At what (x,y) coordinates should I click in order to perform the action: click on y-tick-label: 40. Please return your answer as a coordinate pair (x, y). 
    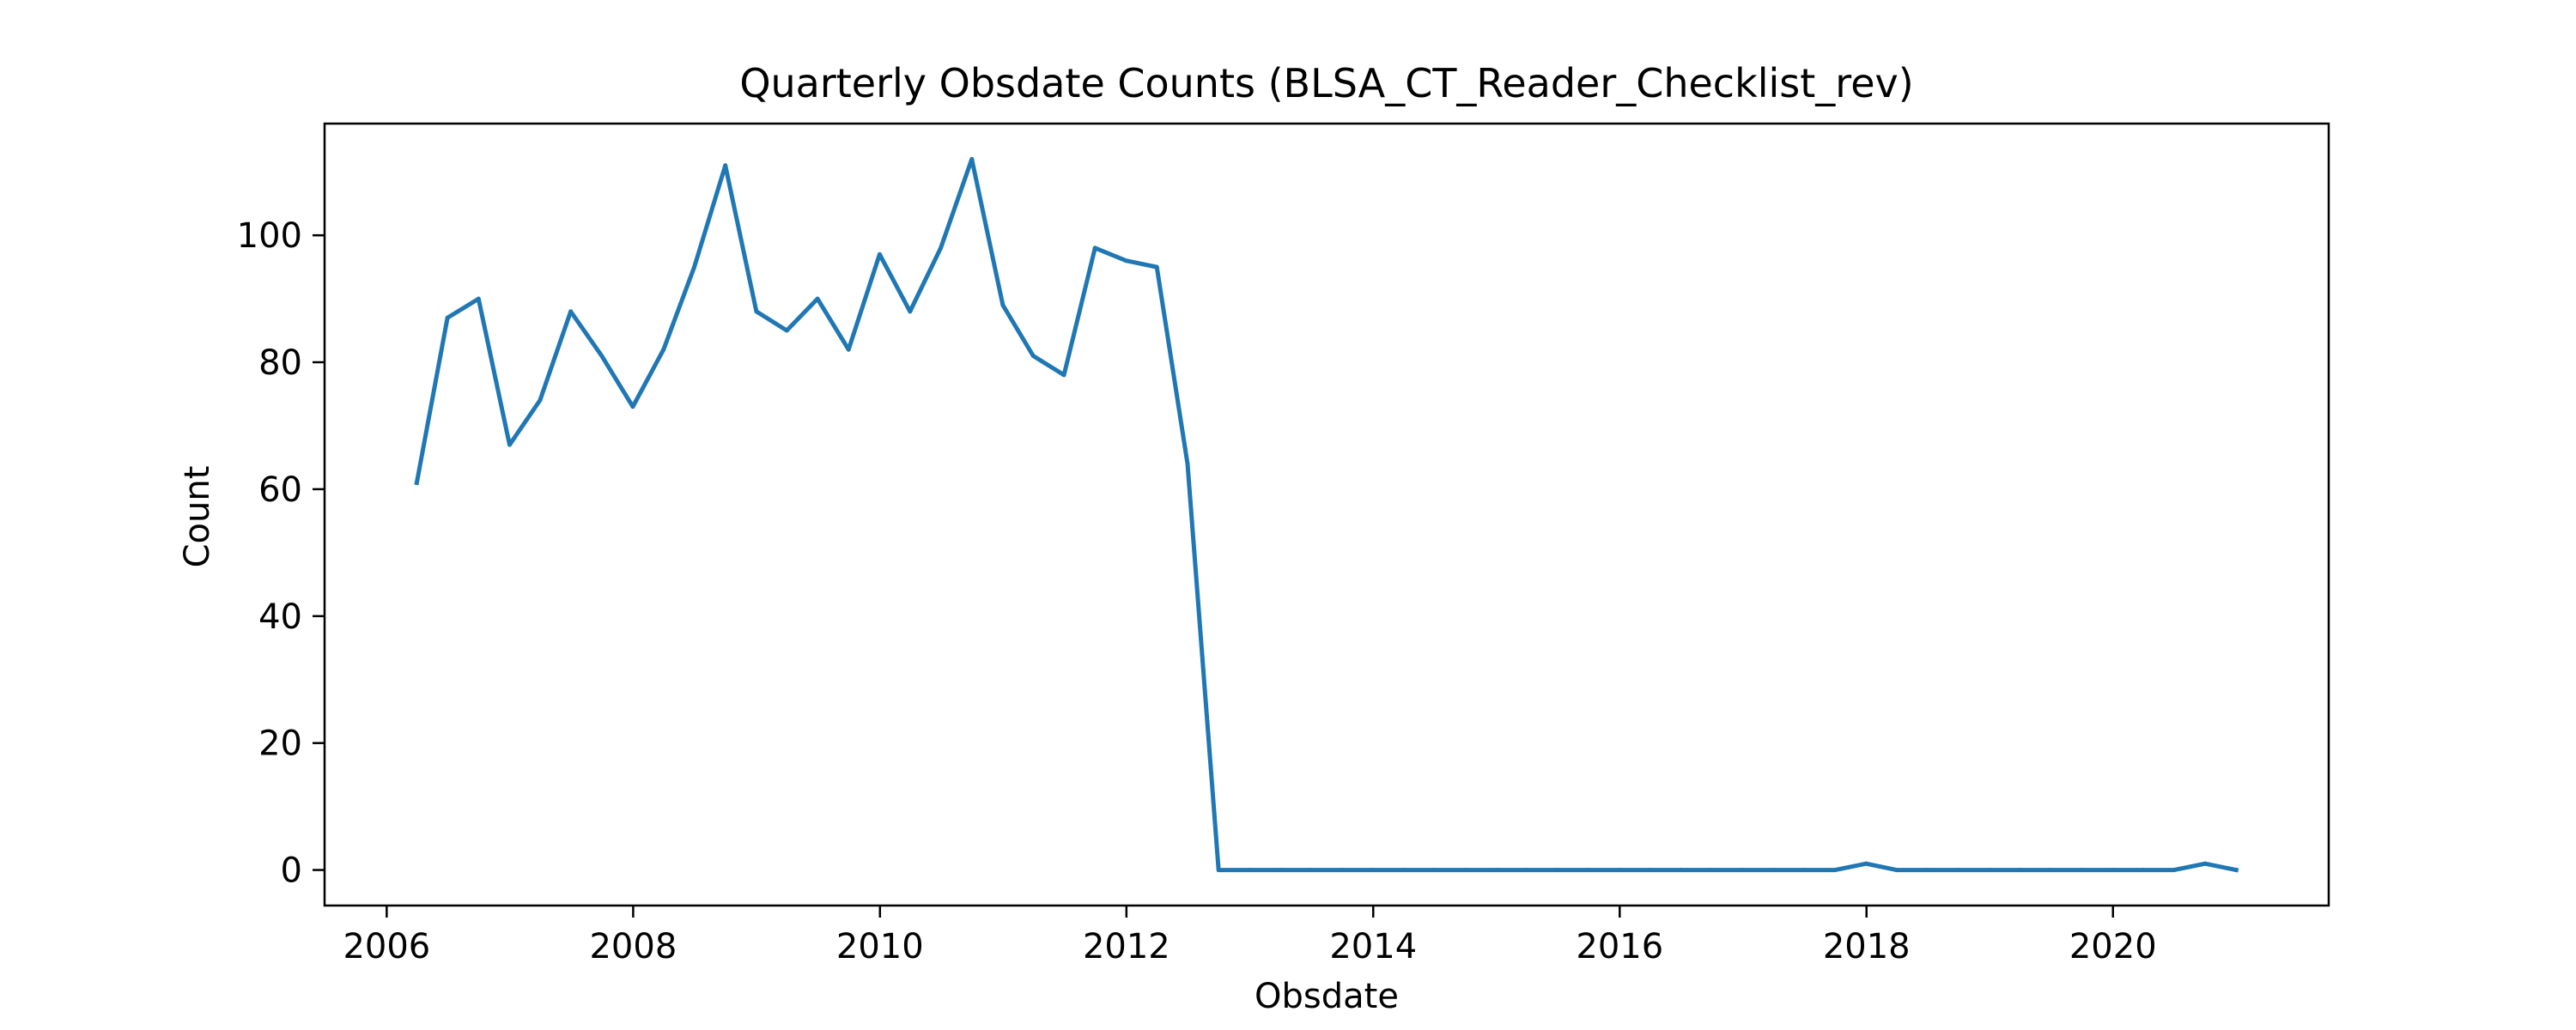
    Looking at the image, I should click on (280, 617).